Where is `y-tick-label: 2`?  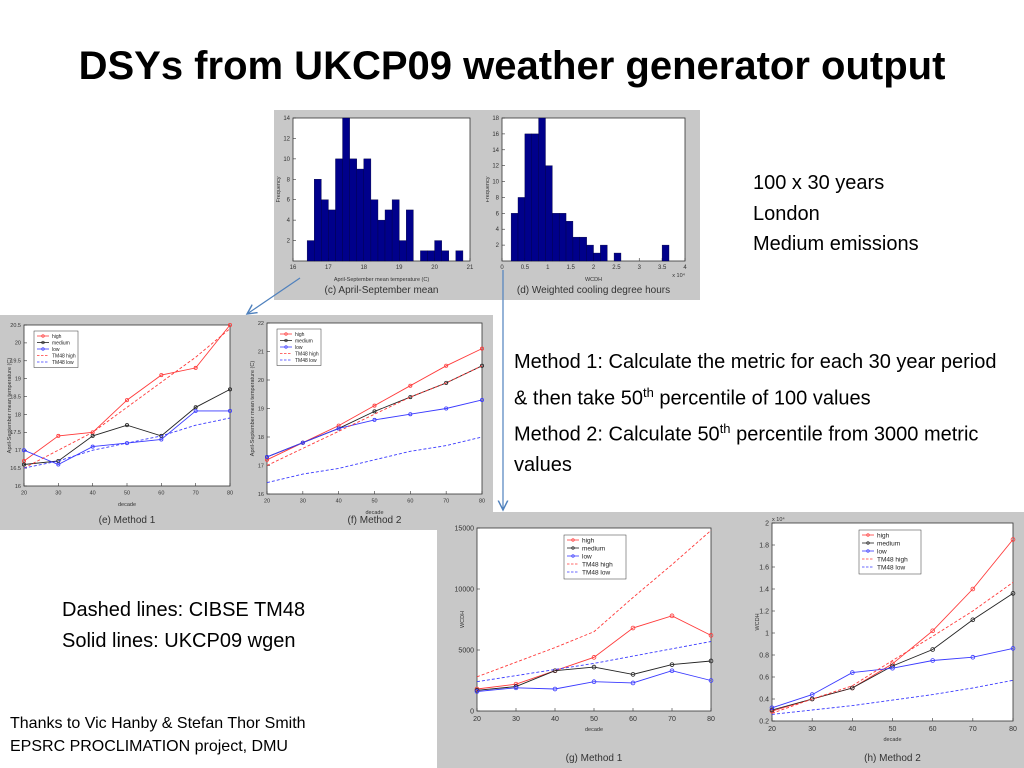
y-tick-label: 2 is located at coordinates (498, 246).